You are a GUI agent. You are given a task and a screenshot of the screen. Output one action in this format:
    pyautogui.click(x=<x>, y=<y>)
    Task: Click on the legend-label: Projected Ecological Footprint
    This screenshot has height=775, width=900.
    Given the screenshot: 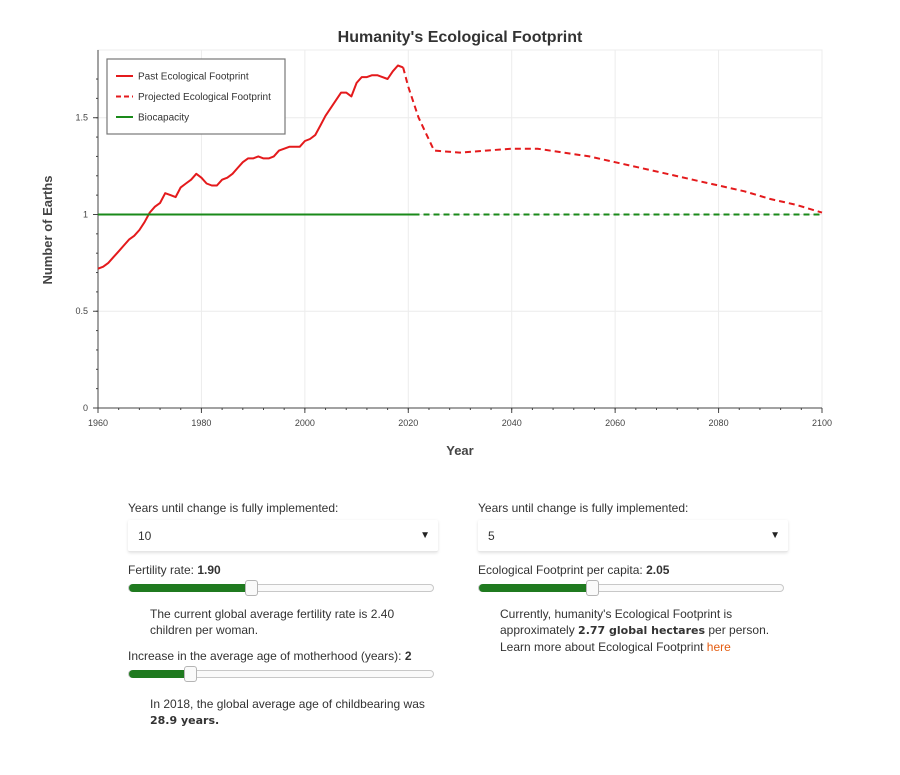 What is the action you would take?
    pyautogui.click(x=204, y=97)
    